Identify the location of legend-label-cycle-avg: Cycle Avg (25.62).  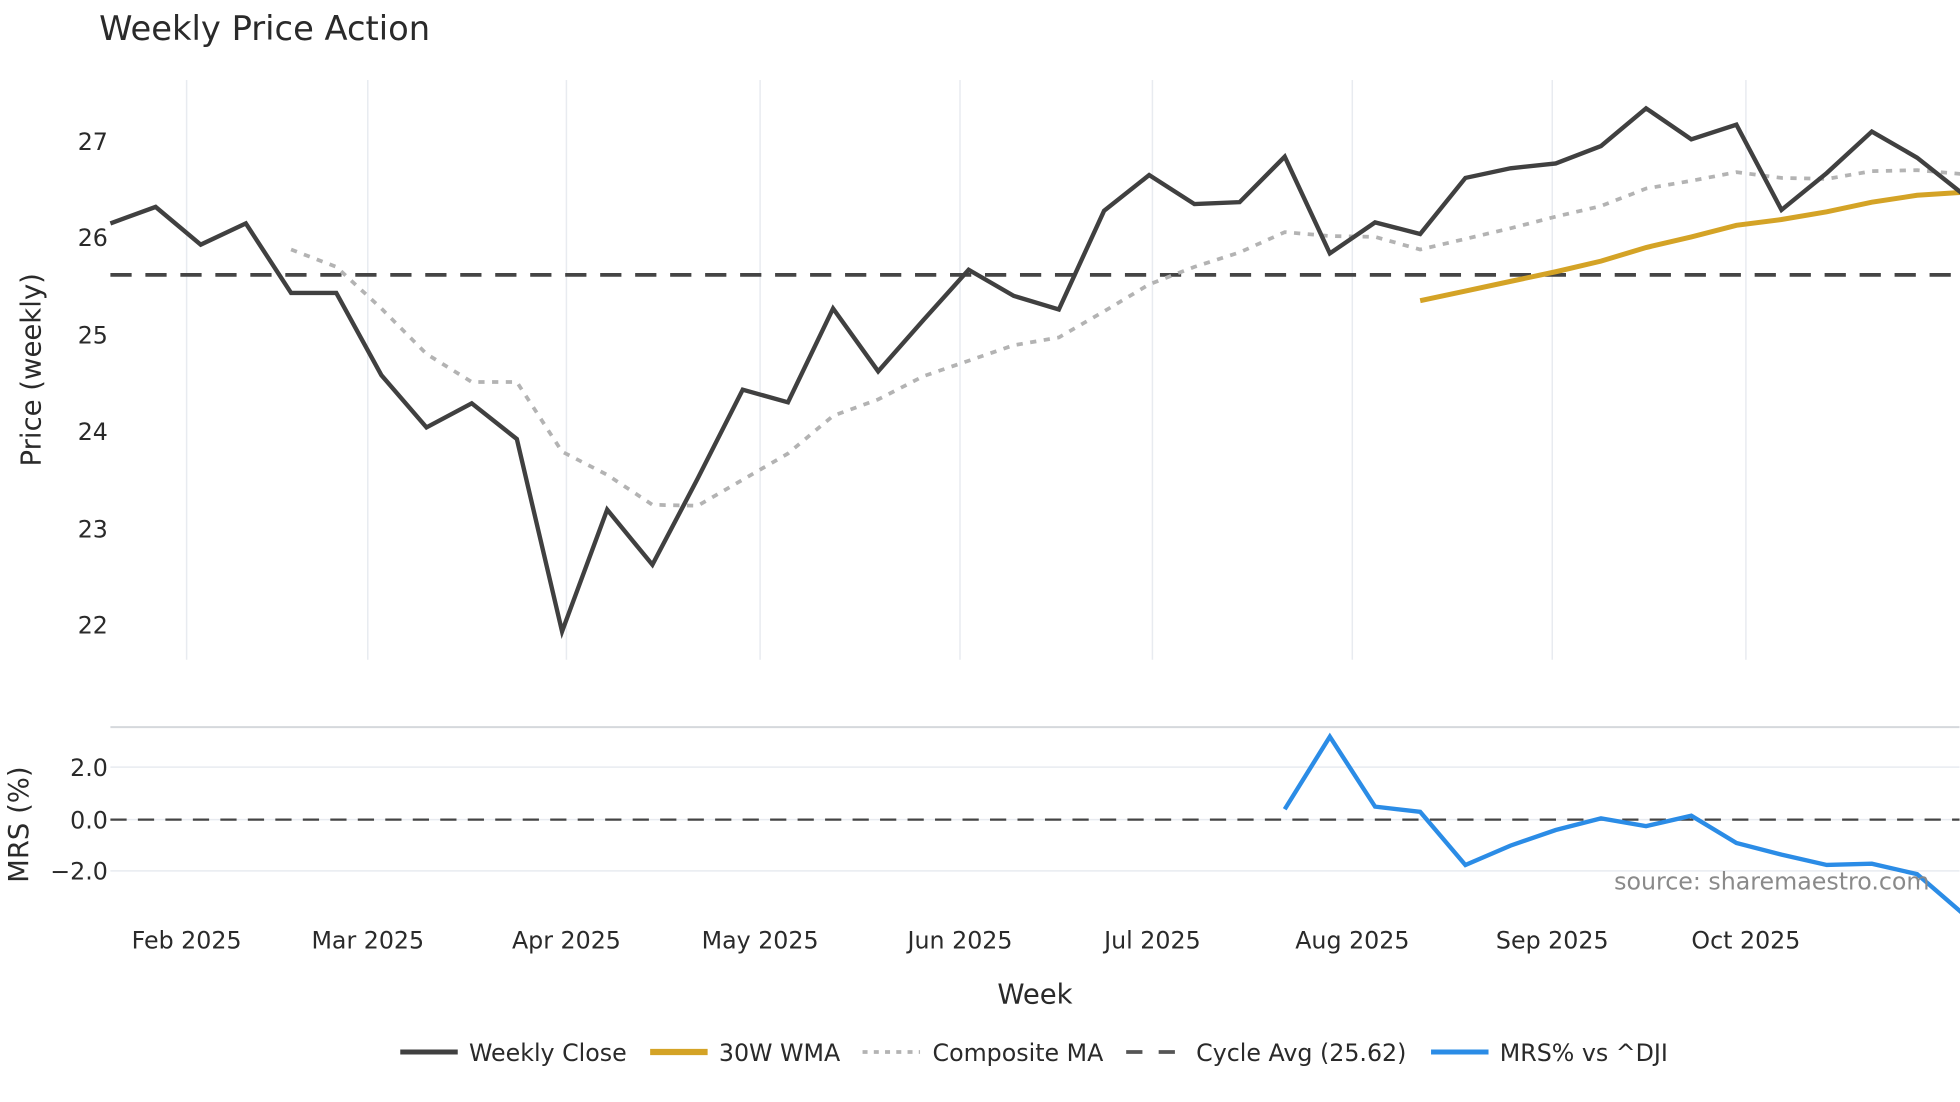
(1301, 1053).